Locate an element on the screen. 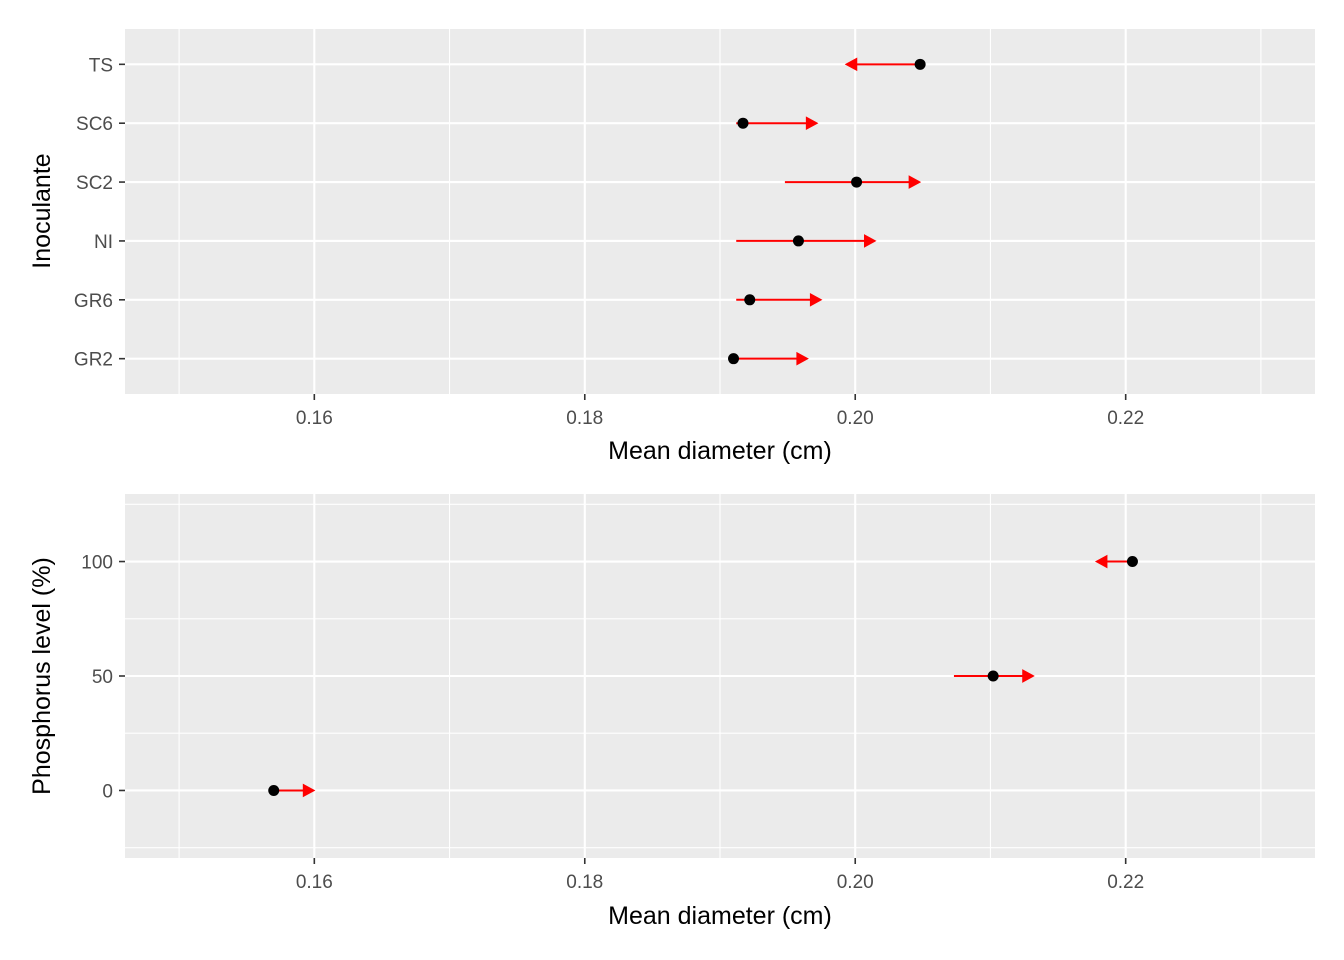  y-tick-label: NI is located at coordinates (103, 242).